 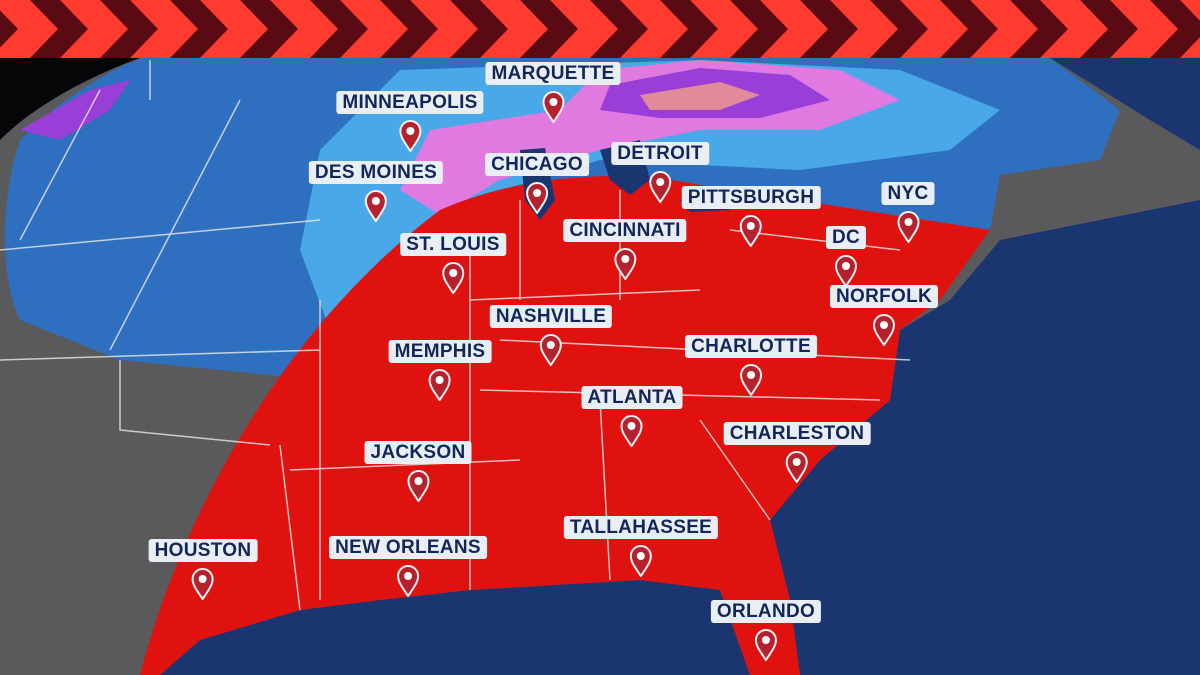 I want to click on city-marker: ORLANDO, so click(x=766, y=630).